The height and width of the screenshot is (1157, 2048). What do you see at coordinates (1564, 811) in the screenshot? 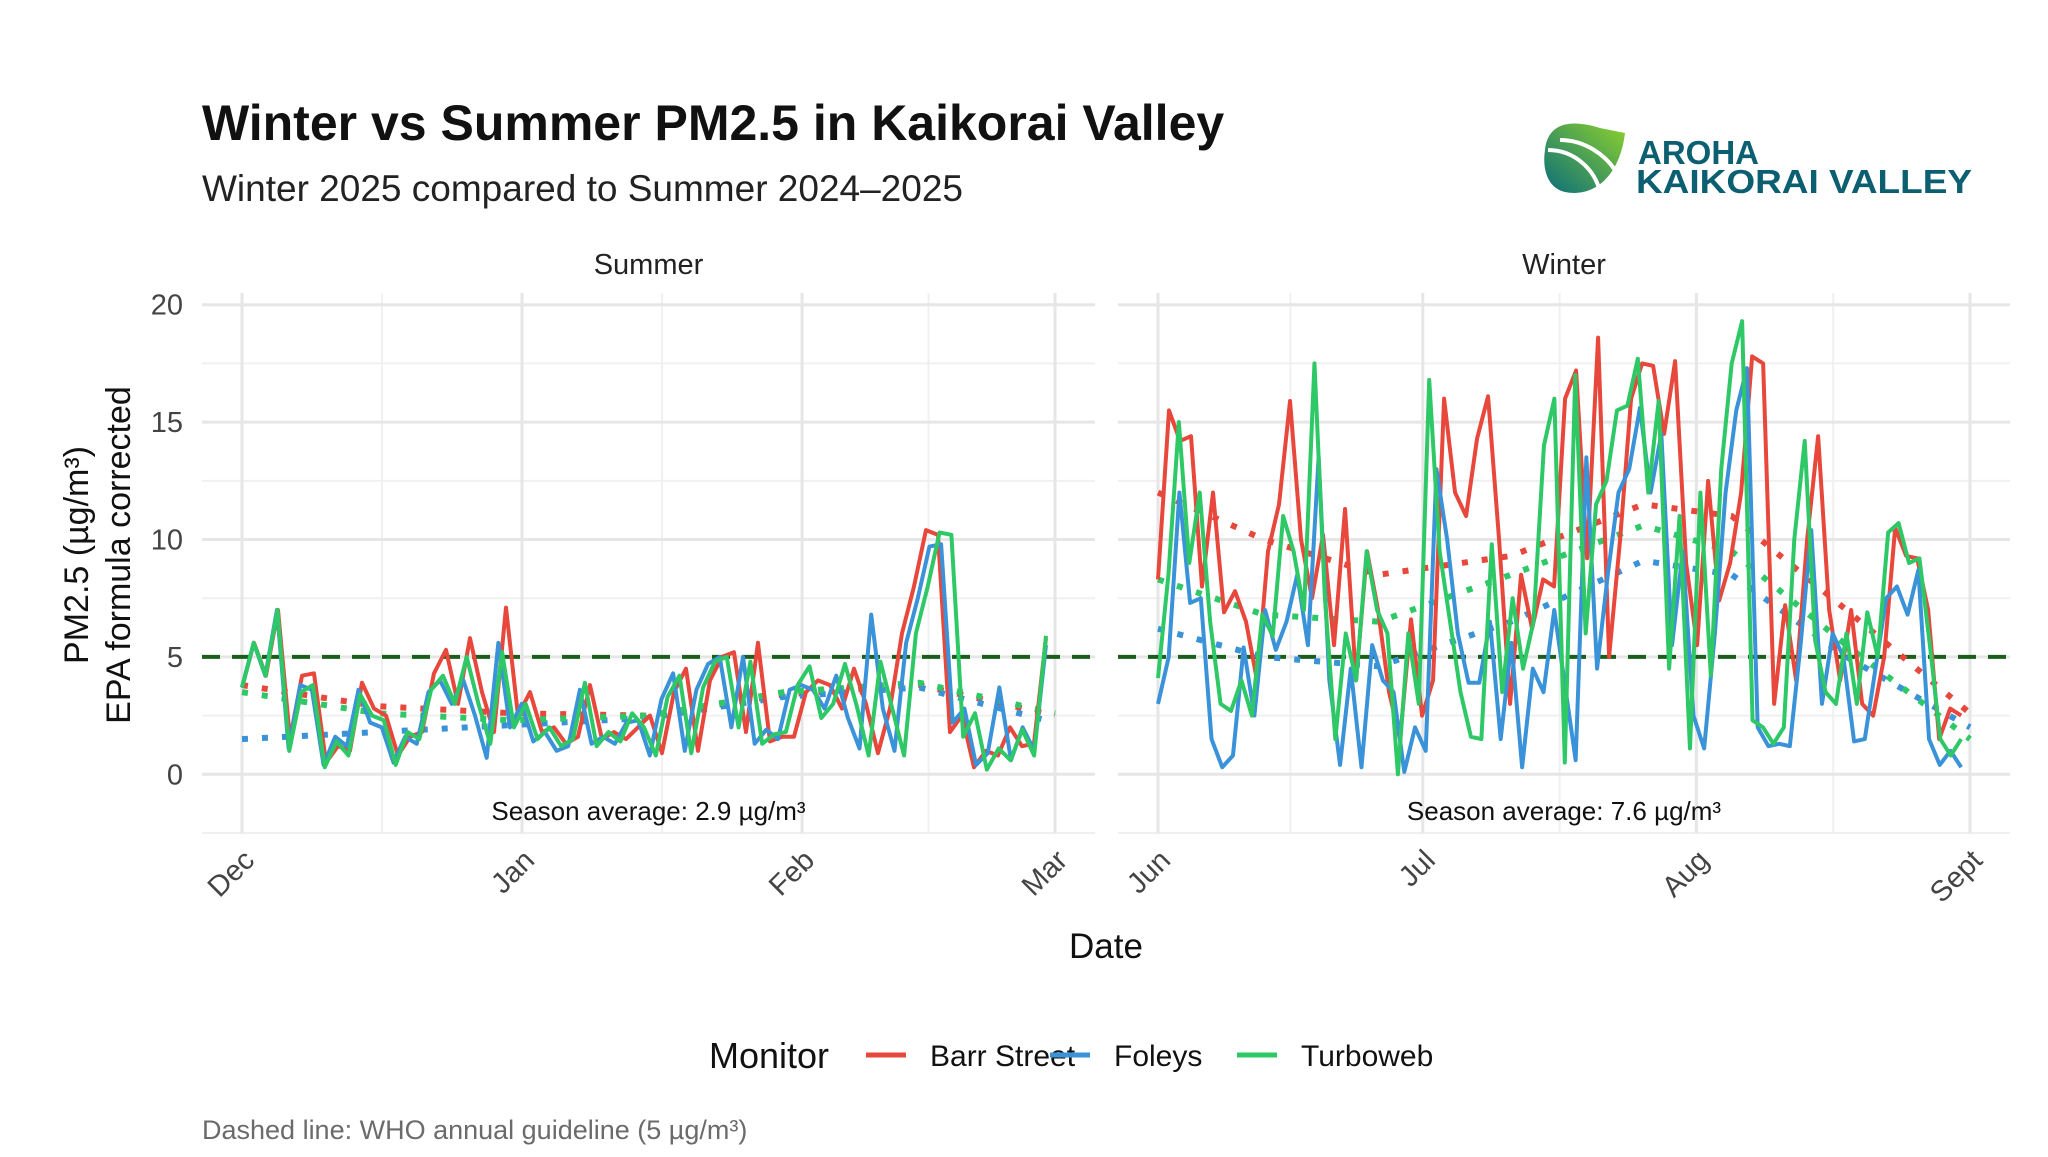
I see `season-average-annotation: Season average: 7.6 µg/m³` at bounding box center [1564, 811].